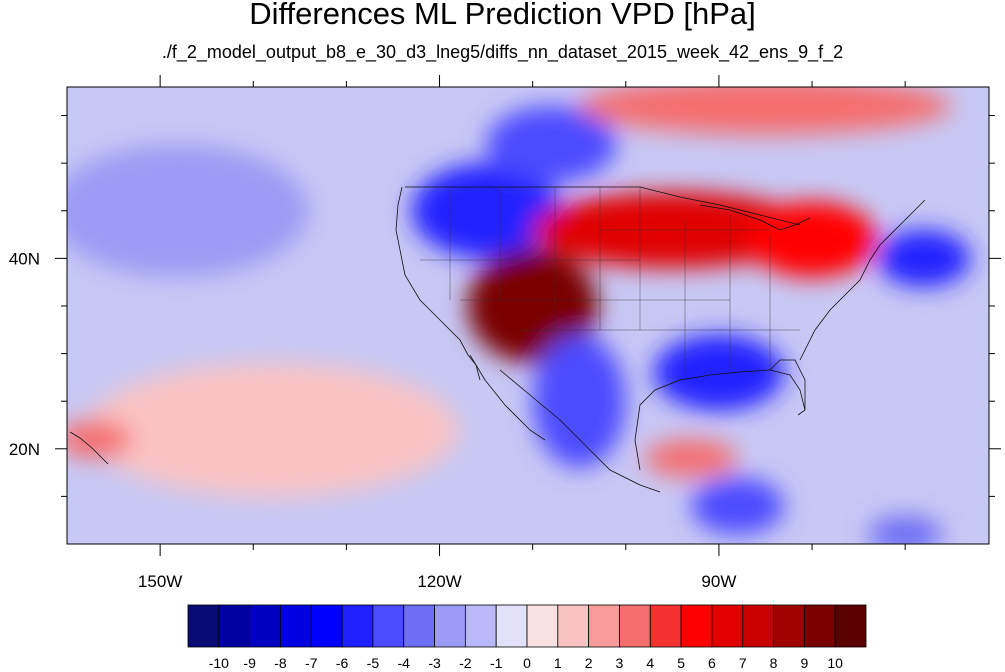 The height and width of the screenshot is (672, 1005). What do you see at coordinates (579, 401) in the screenshot?
I see `field-region-mexico-negative` at bounding box center [579, 401].